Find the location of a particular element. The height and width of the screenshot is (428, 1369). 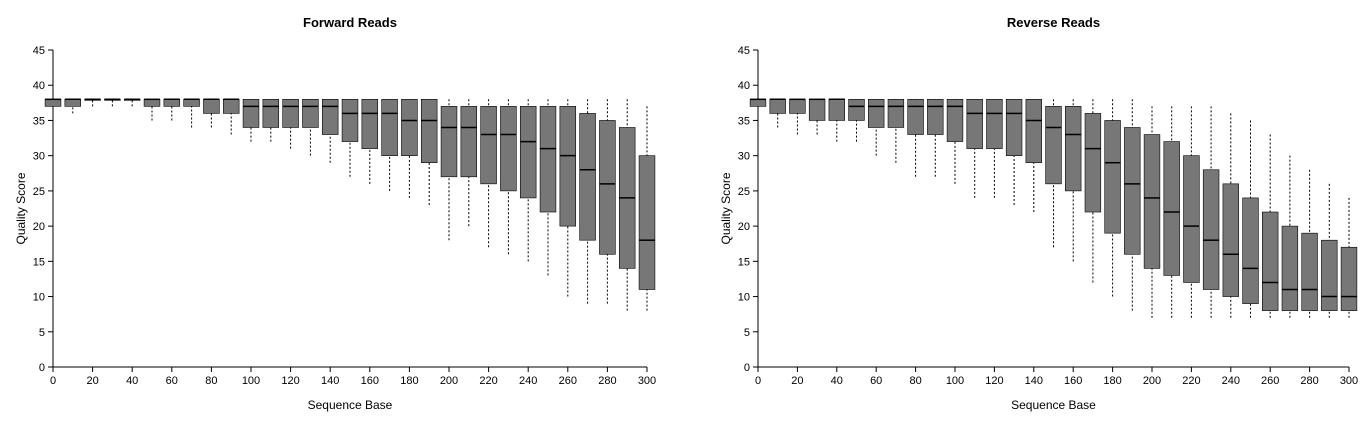

y-tick-label: 45 is located at coordinates (744, 51).